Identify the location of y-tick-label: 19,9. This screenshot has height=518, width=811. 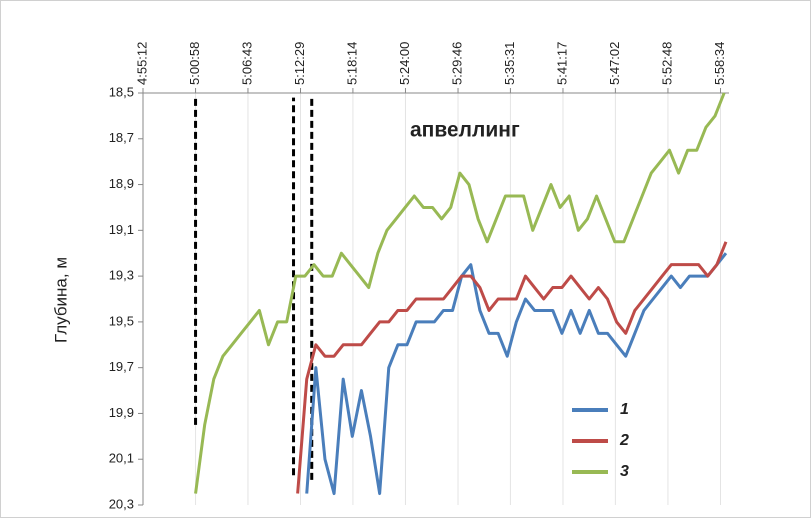
(121, 412).